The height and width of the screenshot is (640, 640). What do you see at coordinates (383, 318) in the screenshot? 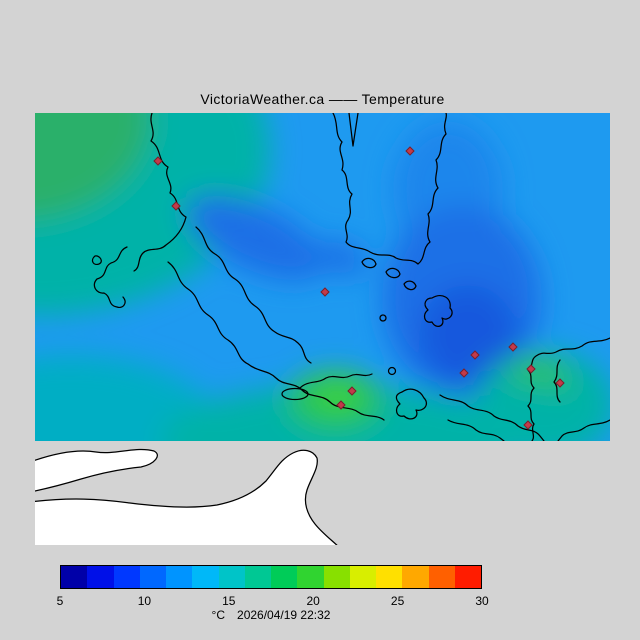
I see `coastline-tiny-island` at bounding box center [383, 318].